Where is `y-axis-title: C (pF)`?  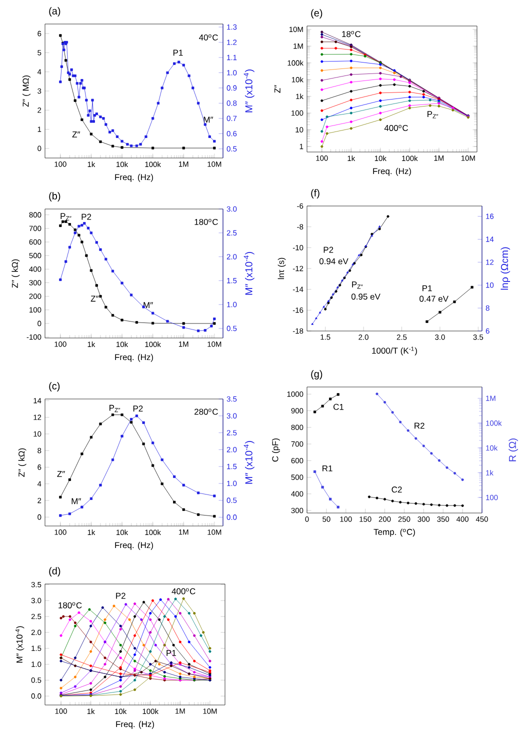
y-axis-title: C (pF) is located at coordinates (276, 450).